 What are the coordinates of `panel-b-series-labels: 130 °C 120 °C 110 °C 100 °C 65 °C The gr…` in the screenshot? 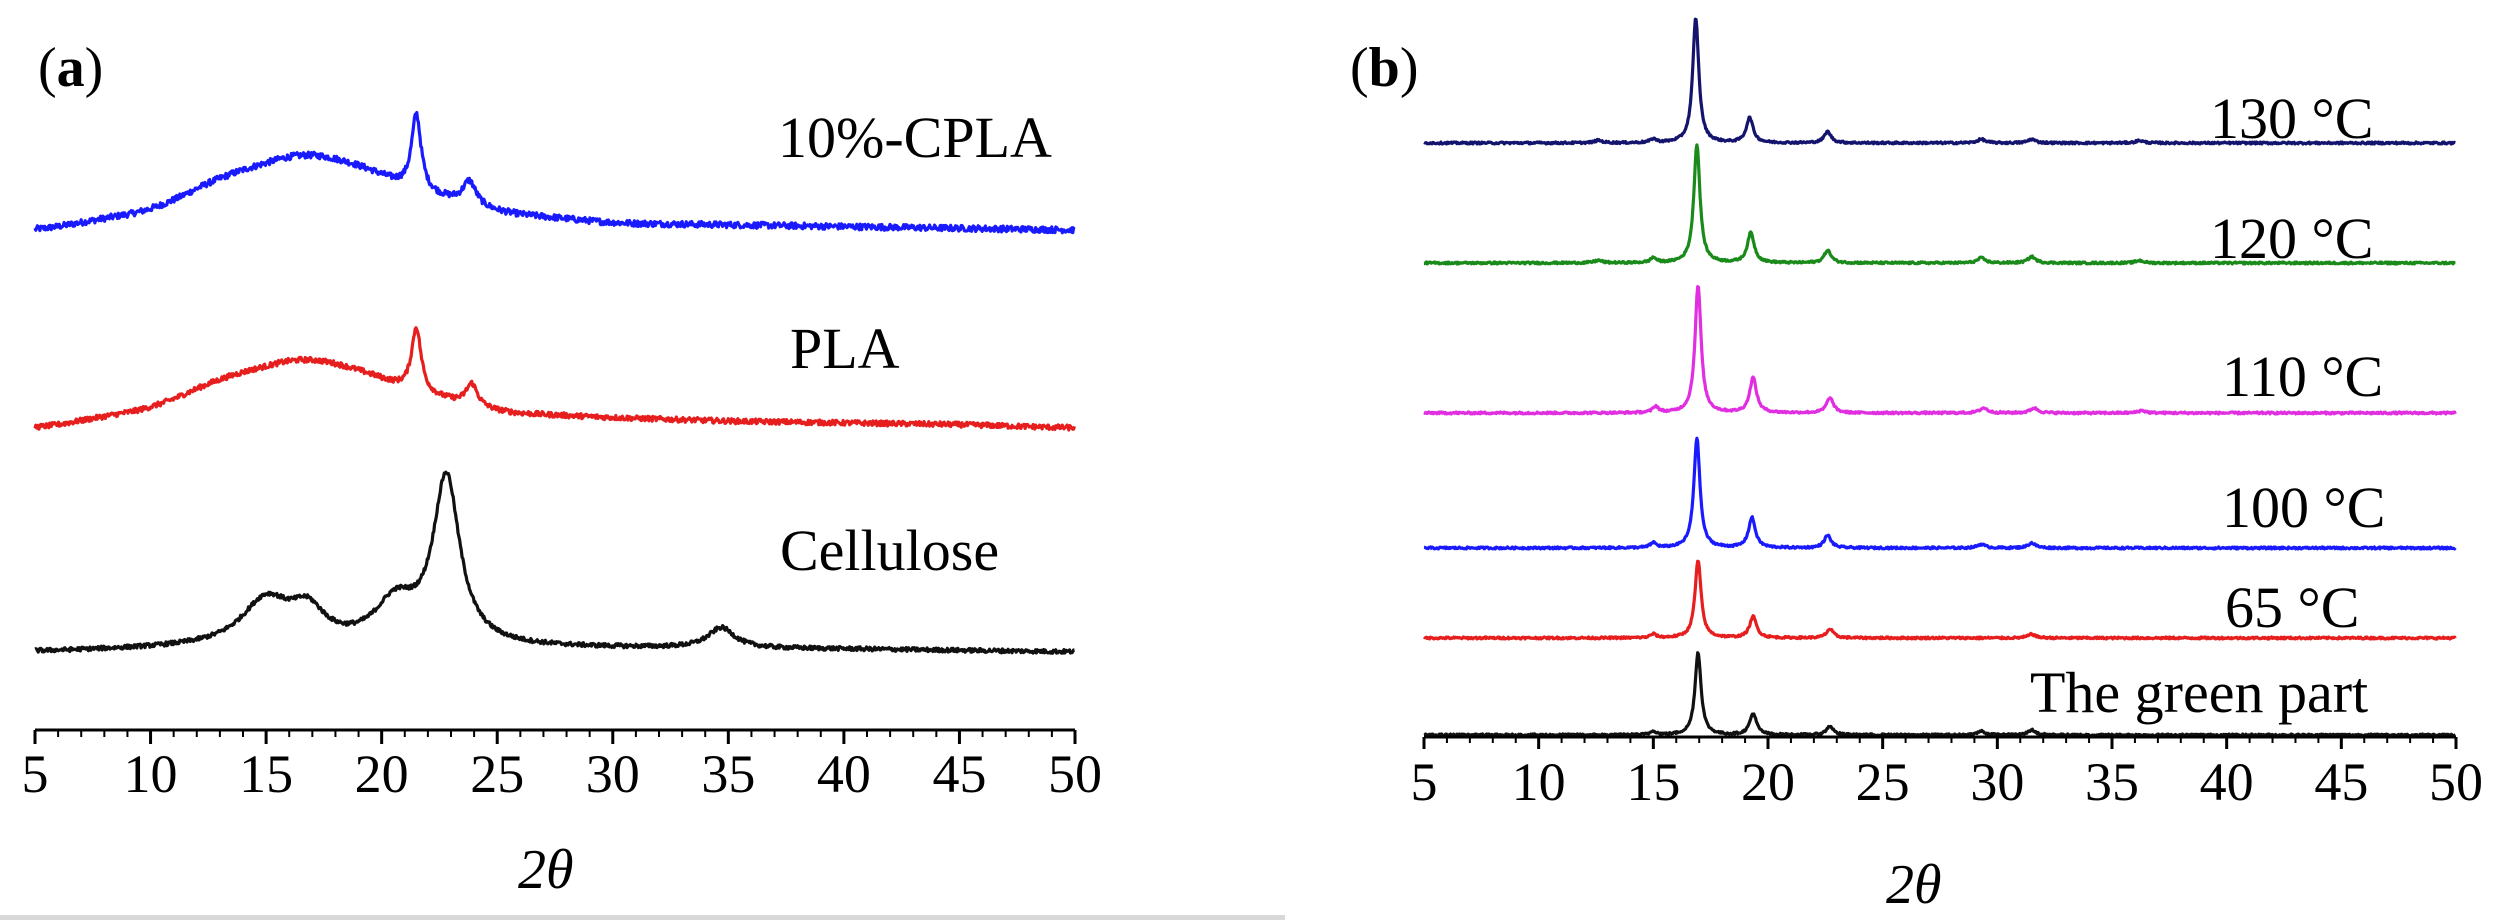 It's located at (2207, 405).